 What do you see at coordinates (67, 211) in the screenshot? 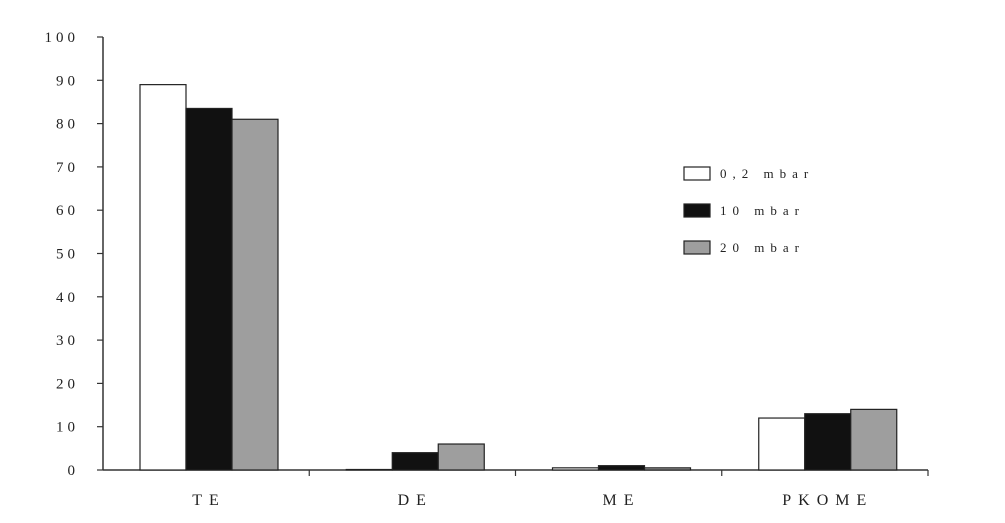
I see `y-tick-label: 60` at bounding box center [67, 211].